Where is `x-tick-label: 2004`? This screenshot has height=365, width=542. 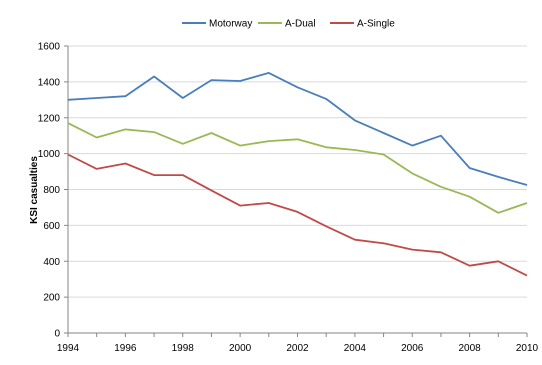
x-tick-label: 2004 is located at coordinates (355, 348).